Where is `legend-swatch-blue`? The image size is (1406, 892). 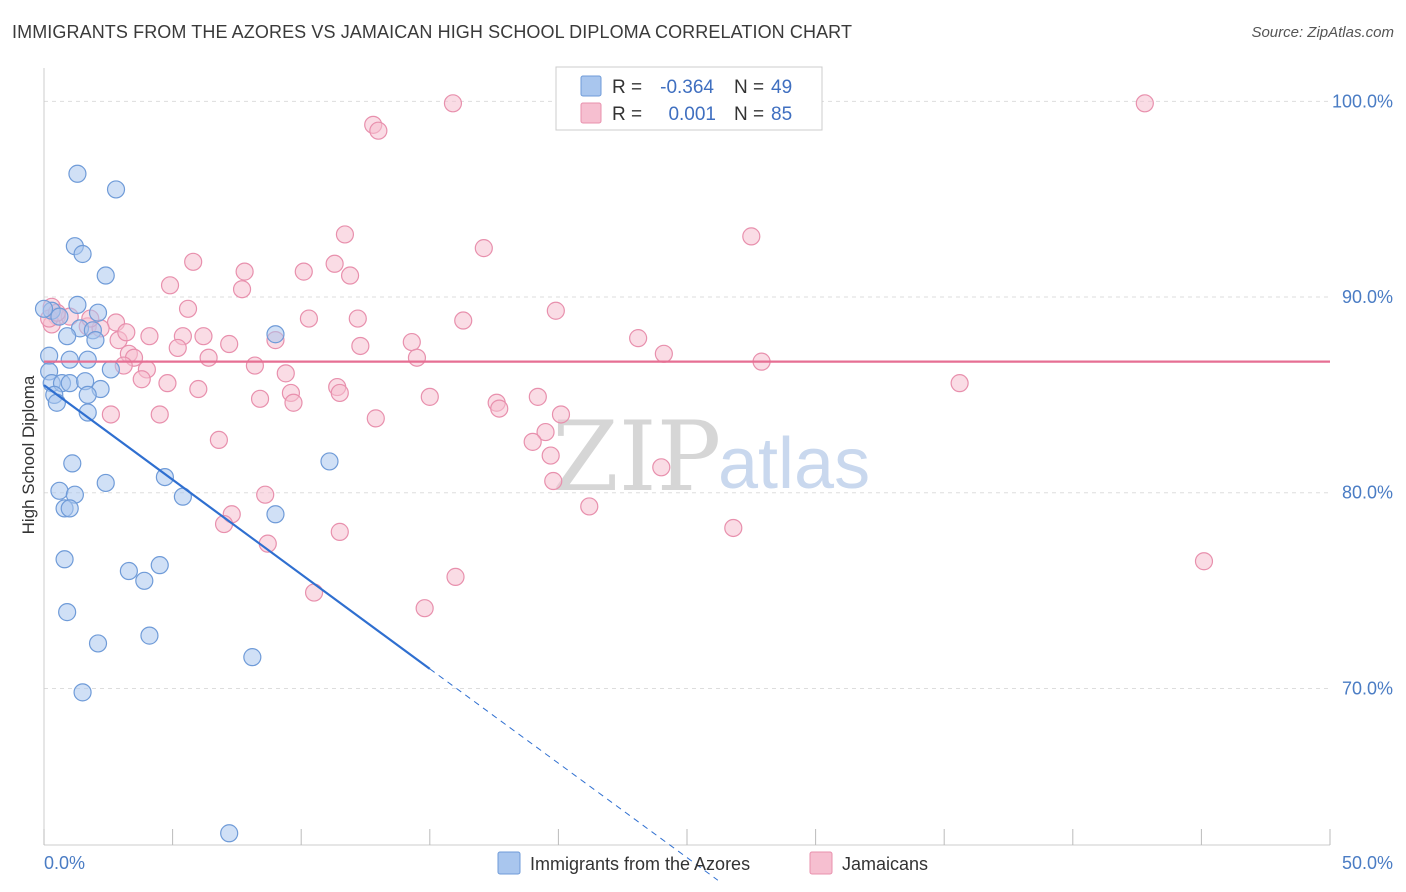 legend-swatch-blue is located at coordinates (591, 86).